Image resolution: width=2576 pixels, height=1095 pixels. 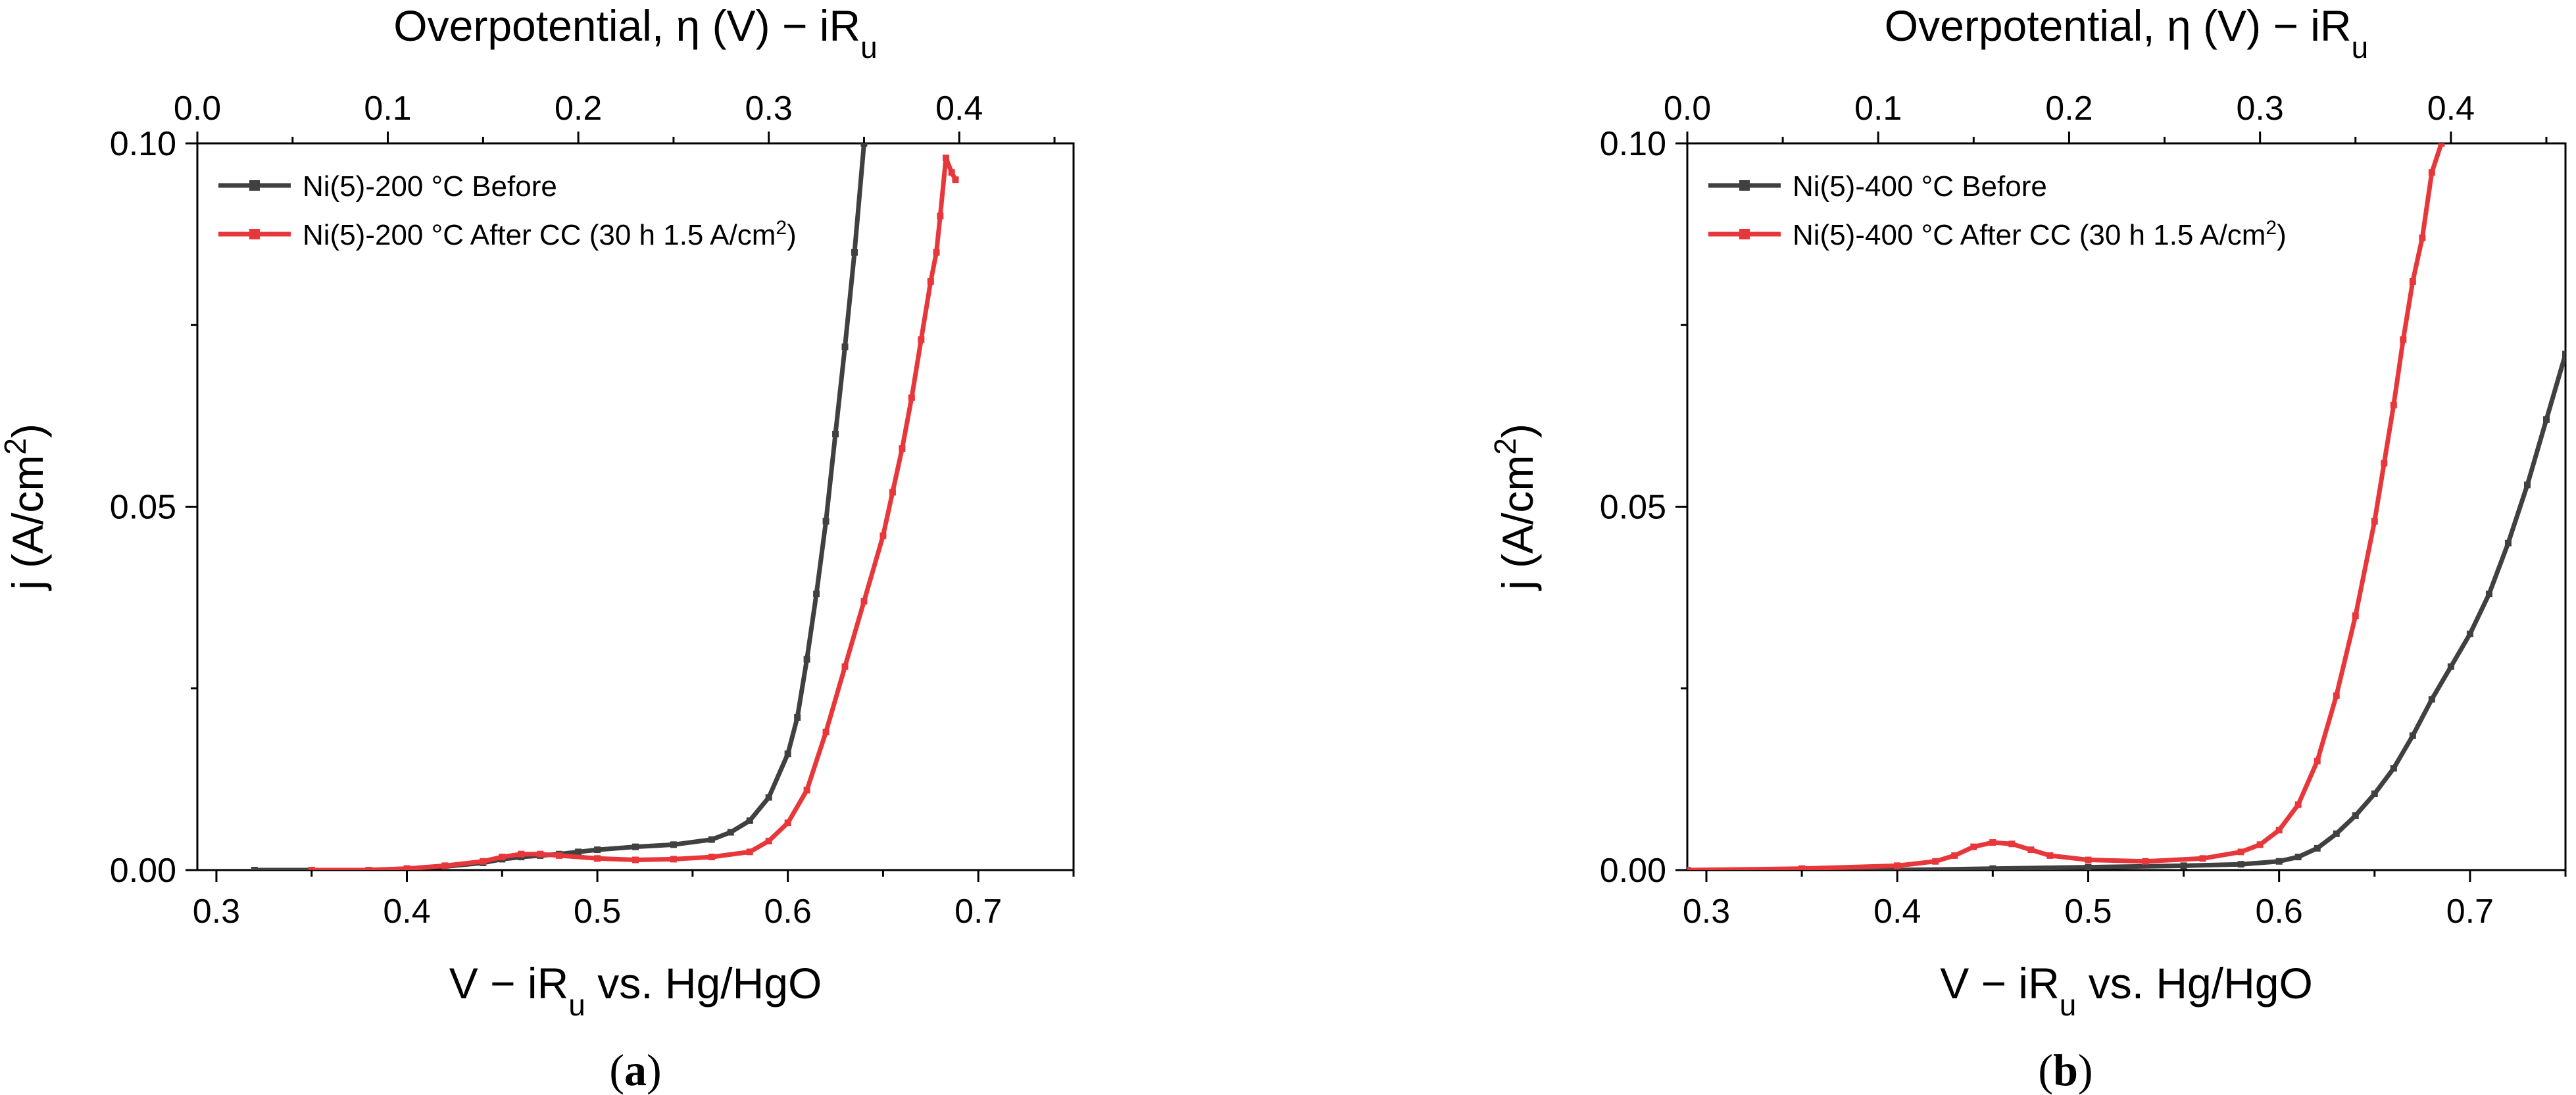 I want to click on top-tick-label: 0.3, so click(x=769, y=109).